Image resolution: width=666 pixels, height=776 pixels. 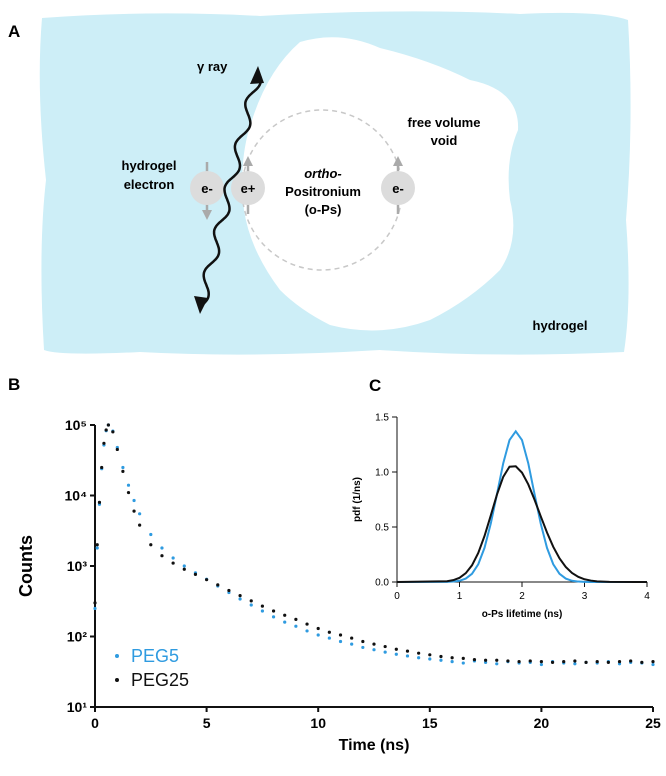 I want to click on x-tick-label: 3, so click(x=585, y=596).